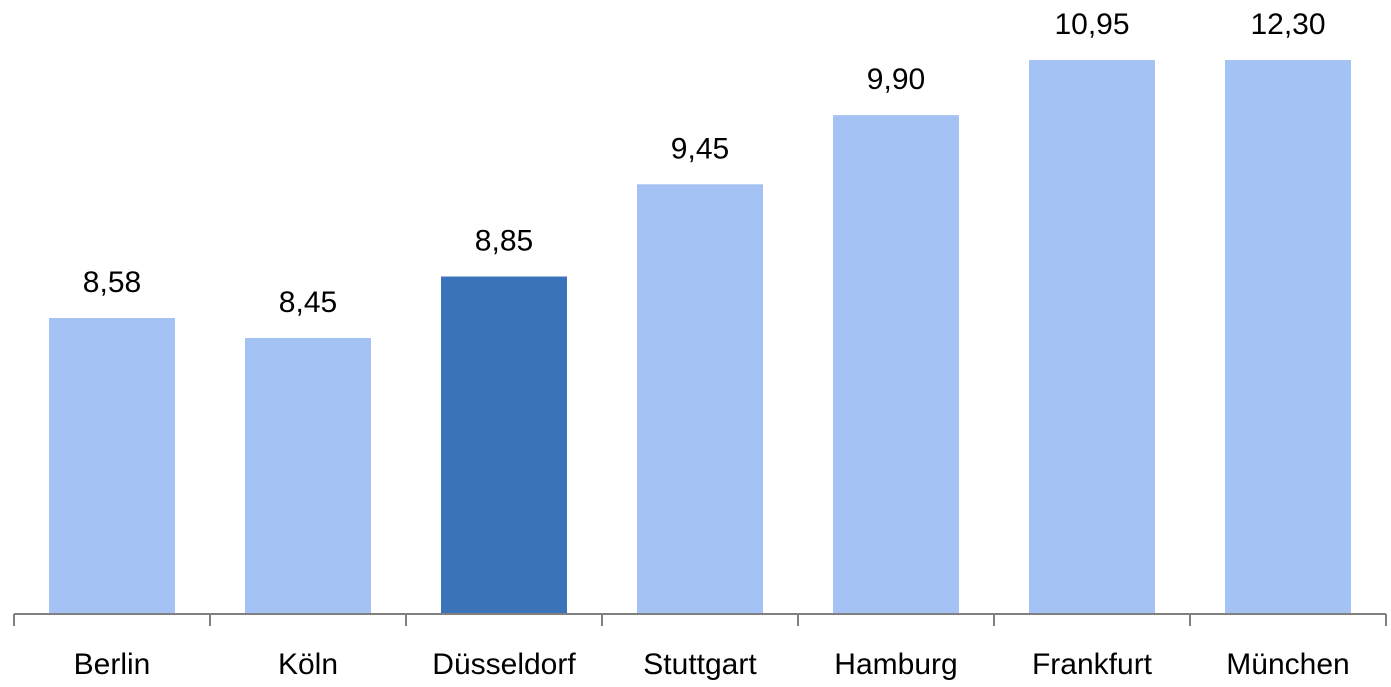 The height and width of the screenshot is (687, 1391). I want to click on x-axis-ticks, so click(700, 620).